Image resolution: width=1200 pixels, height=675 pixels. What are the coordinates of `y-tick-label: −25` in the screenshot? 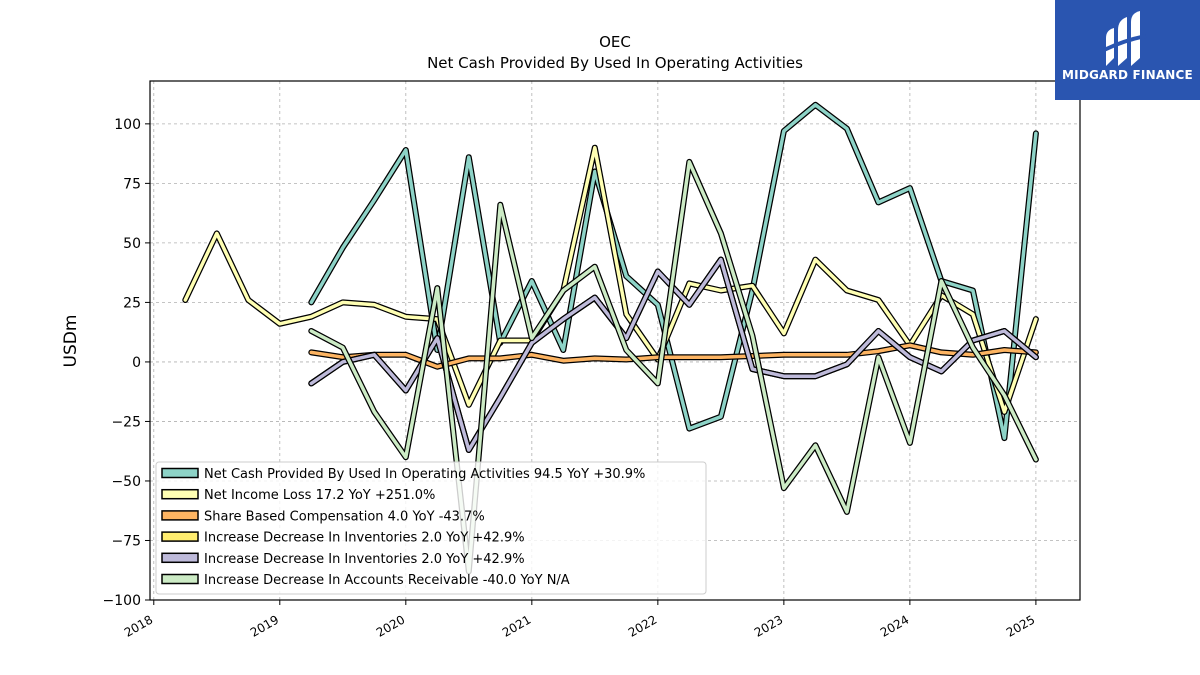 It's located at (126, 422).